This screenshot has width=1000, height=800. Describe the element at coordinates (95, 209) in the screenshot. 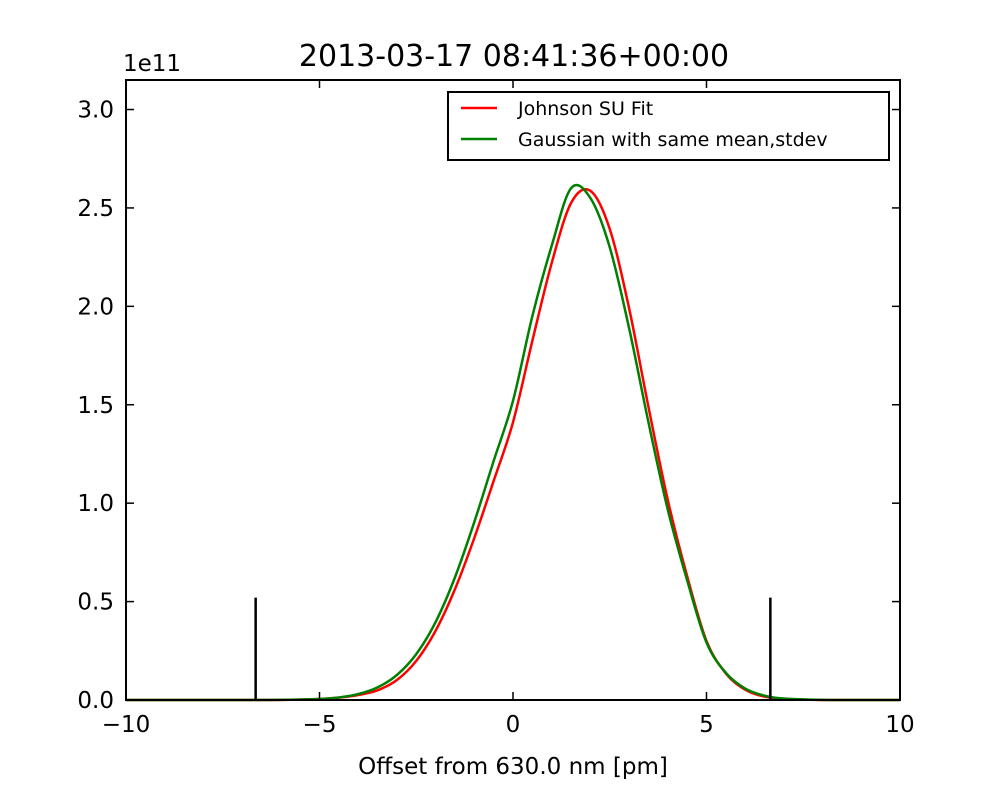

I see `y-tick-label: 2.5` at that location.